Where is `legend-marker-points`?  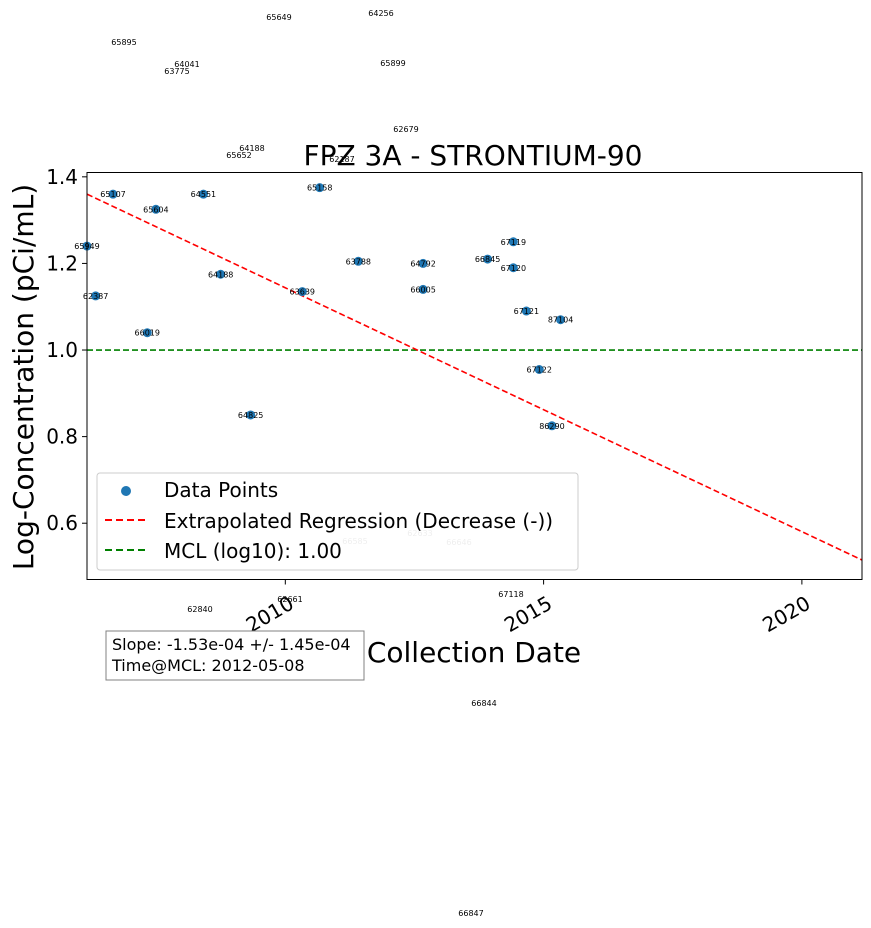
legend-marker-points is located at coordinates (126, 491).